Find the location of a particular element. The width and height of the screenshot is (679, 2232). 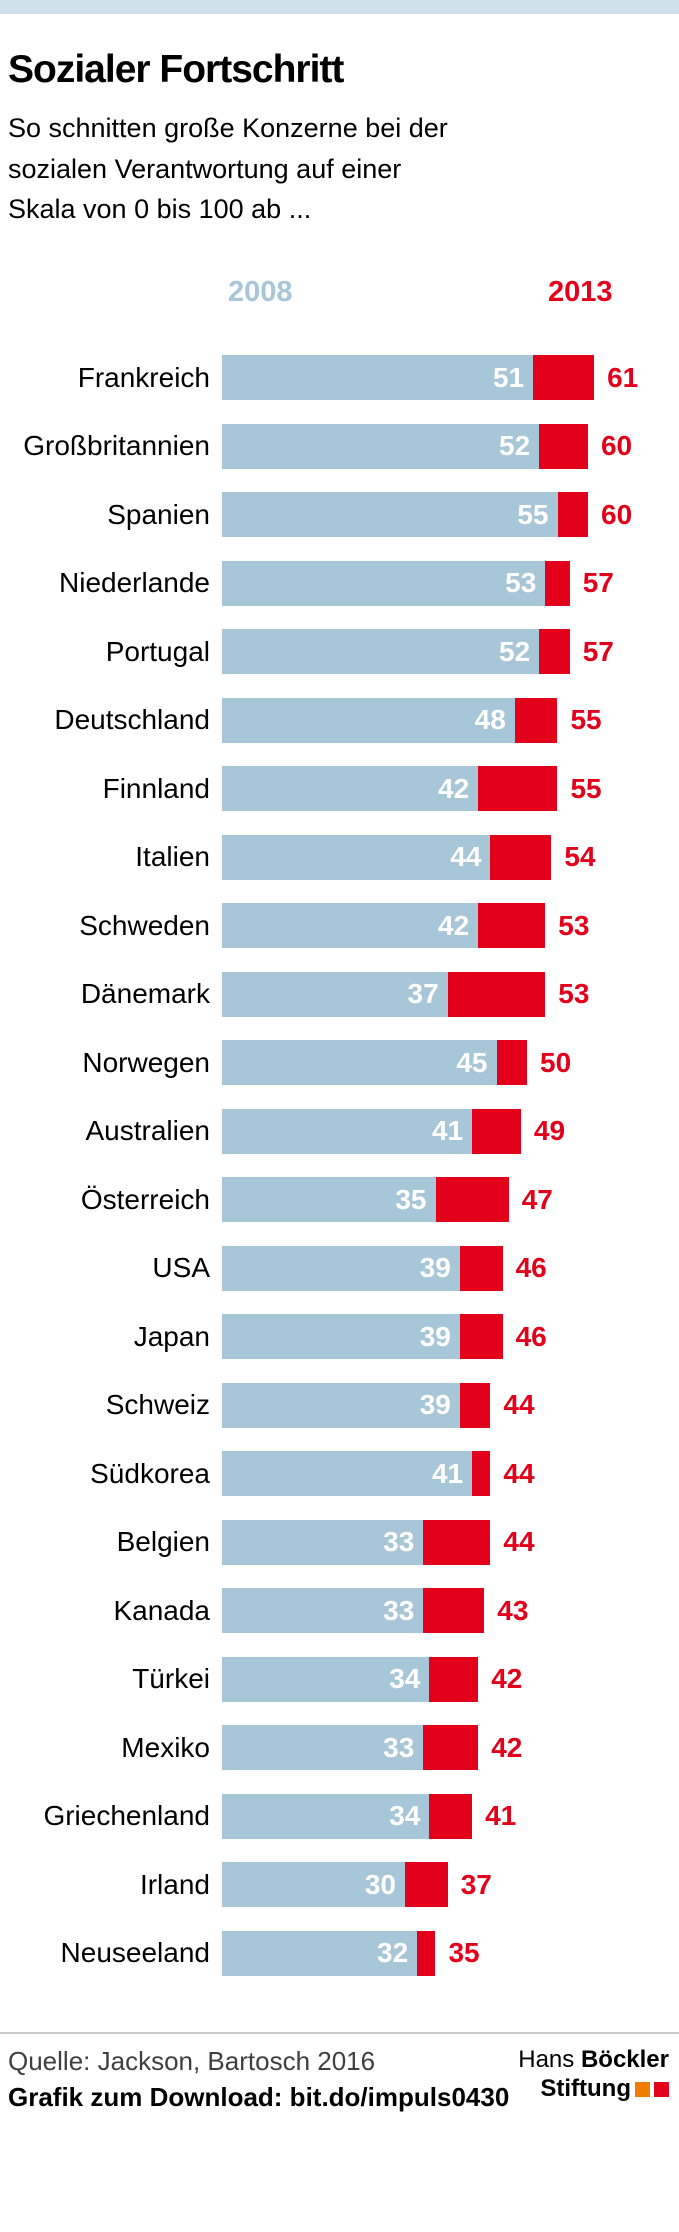

logo-square-red-icon is located at coordinates (661, 2089).